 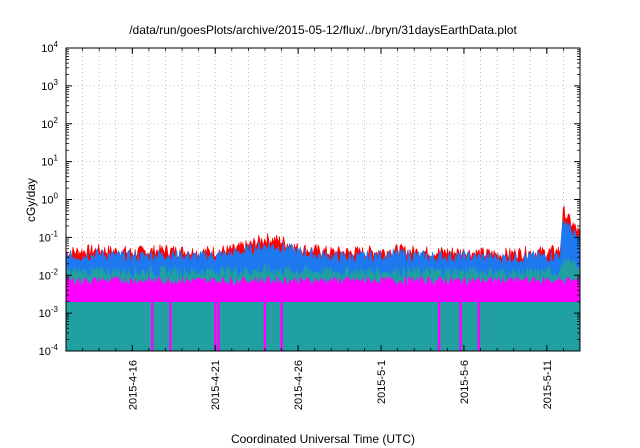 What do you see at coordinates (49, 312) in the screenshot?
I see `y-tick-label: 10⁻³` at bounding box center [49, 312].